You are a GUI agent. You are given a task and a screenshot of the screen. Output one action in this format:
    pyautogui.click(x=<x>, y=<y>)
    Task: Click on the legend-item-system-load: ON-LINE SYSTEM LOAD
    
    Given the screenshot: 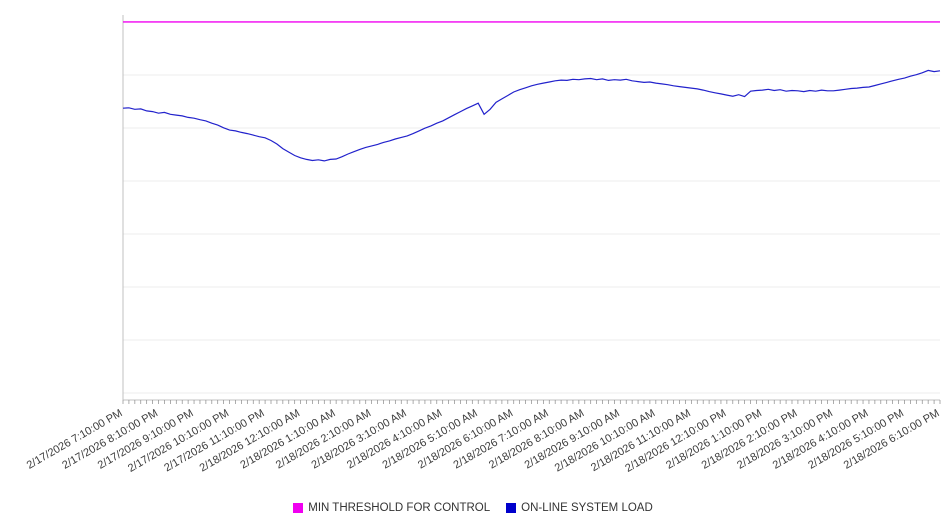 What is the action you would take?
    pyautogui.click(x=579, y=508)
    